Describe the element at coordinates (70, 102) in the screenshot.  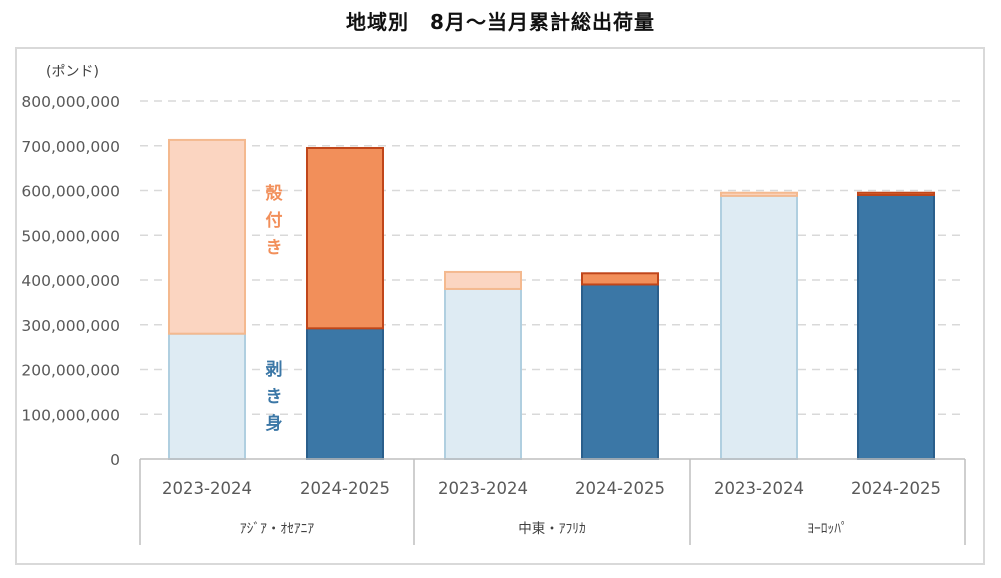
I see `y-tick-label: 800,000,000` at that location.